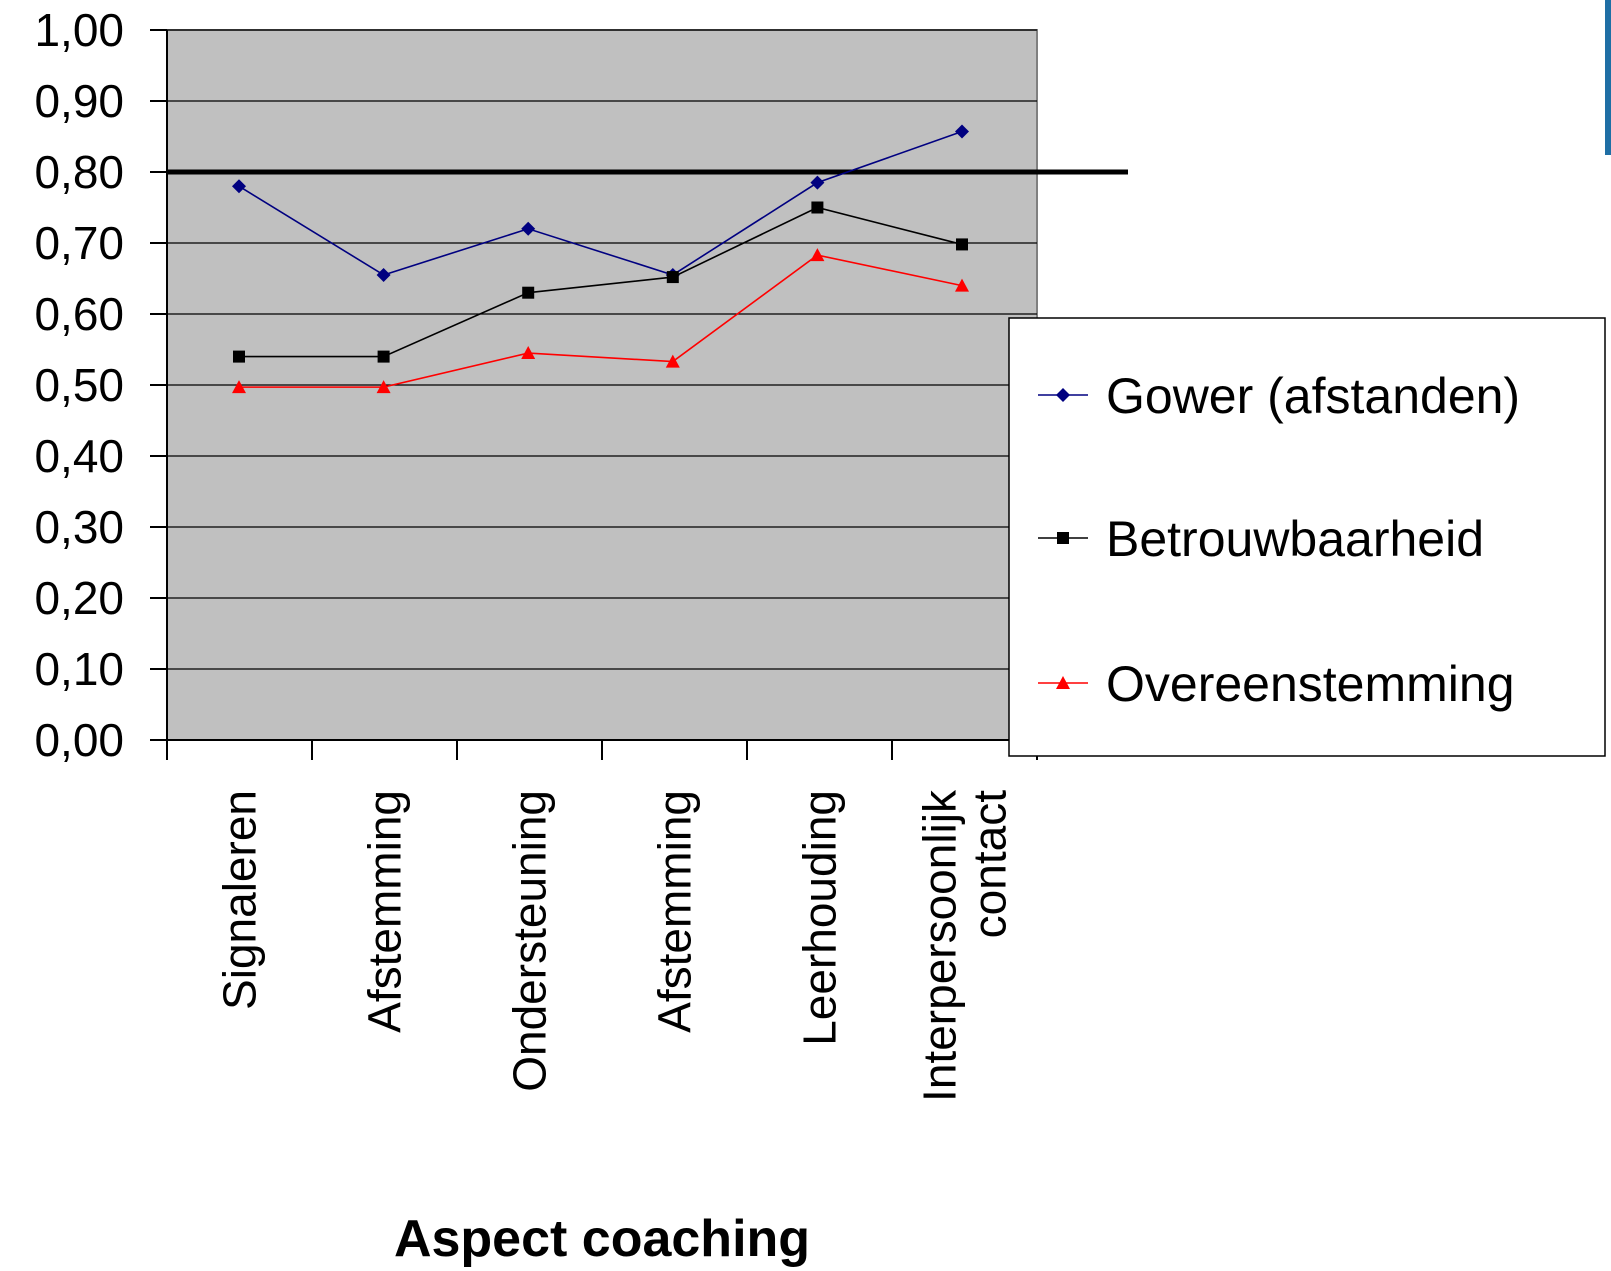  Describe the element at coordinates (79, 30) in the screenshot. I see `y-tick-label: 1,00` at that location.